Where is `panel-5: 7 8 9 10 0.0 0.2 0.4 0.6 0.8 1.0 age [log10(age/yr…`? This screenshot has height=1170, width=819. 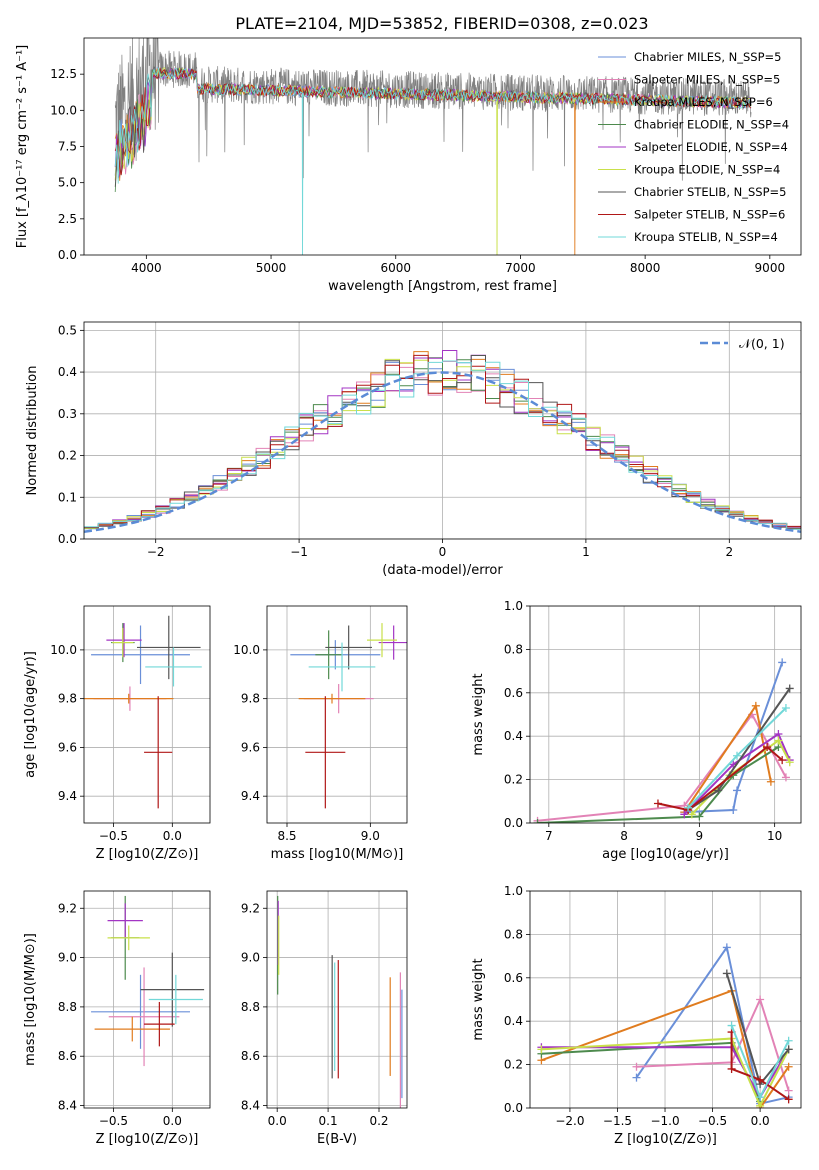
panel-5: 7 8 9 10 0.0 0.2 0.4 0.6 0.8 1.0 age [log10(age/yr… is located at coordinates (636, 730).